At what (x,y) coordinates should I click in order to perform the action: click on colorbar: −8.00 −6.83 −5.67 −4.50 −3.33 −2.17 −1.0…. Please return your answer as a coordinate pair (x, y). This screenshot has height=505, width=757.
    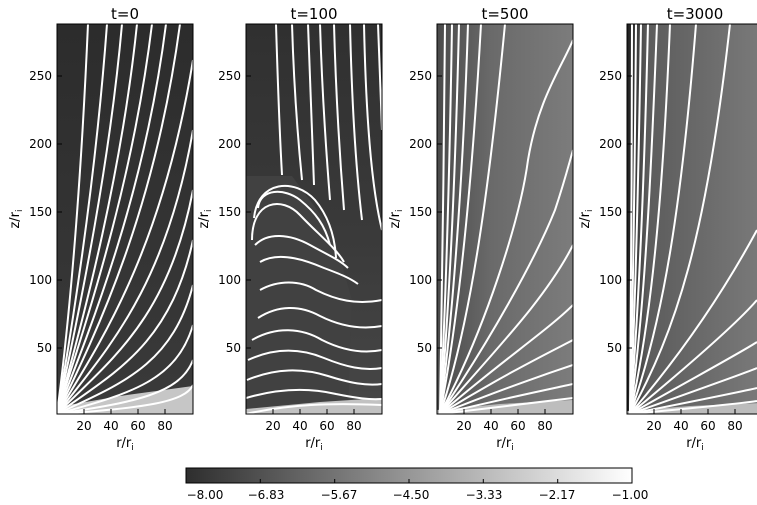
    Looking at the image, I should click on (417, 484).